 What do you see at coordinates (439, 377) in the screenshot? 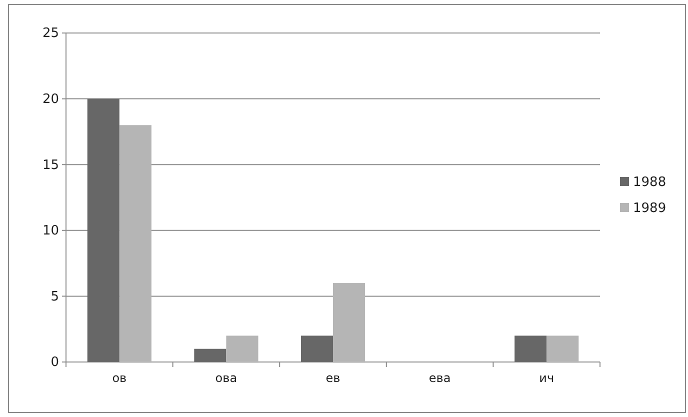
I see `x-tick-label: ева` at bounding box center [439, 377].